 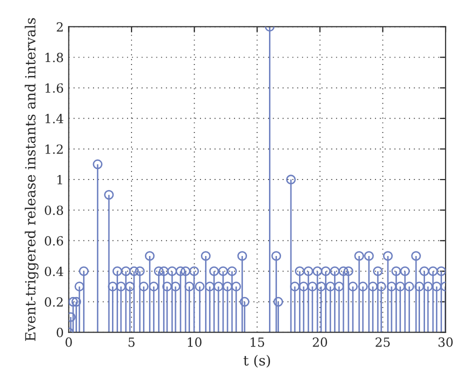 I want to click on y-tick-label: 0, so click(x=60, y=333).